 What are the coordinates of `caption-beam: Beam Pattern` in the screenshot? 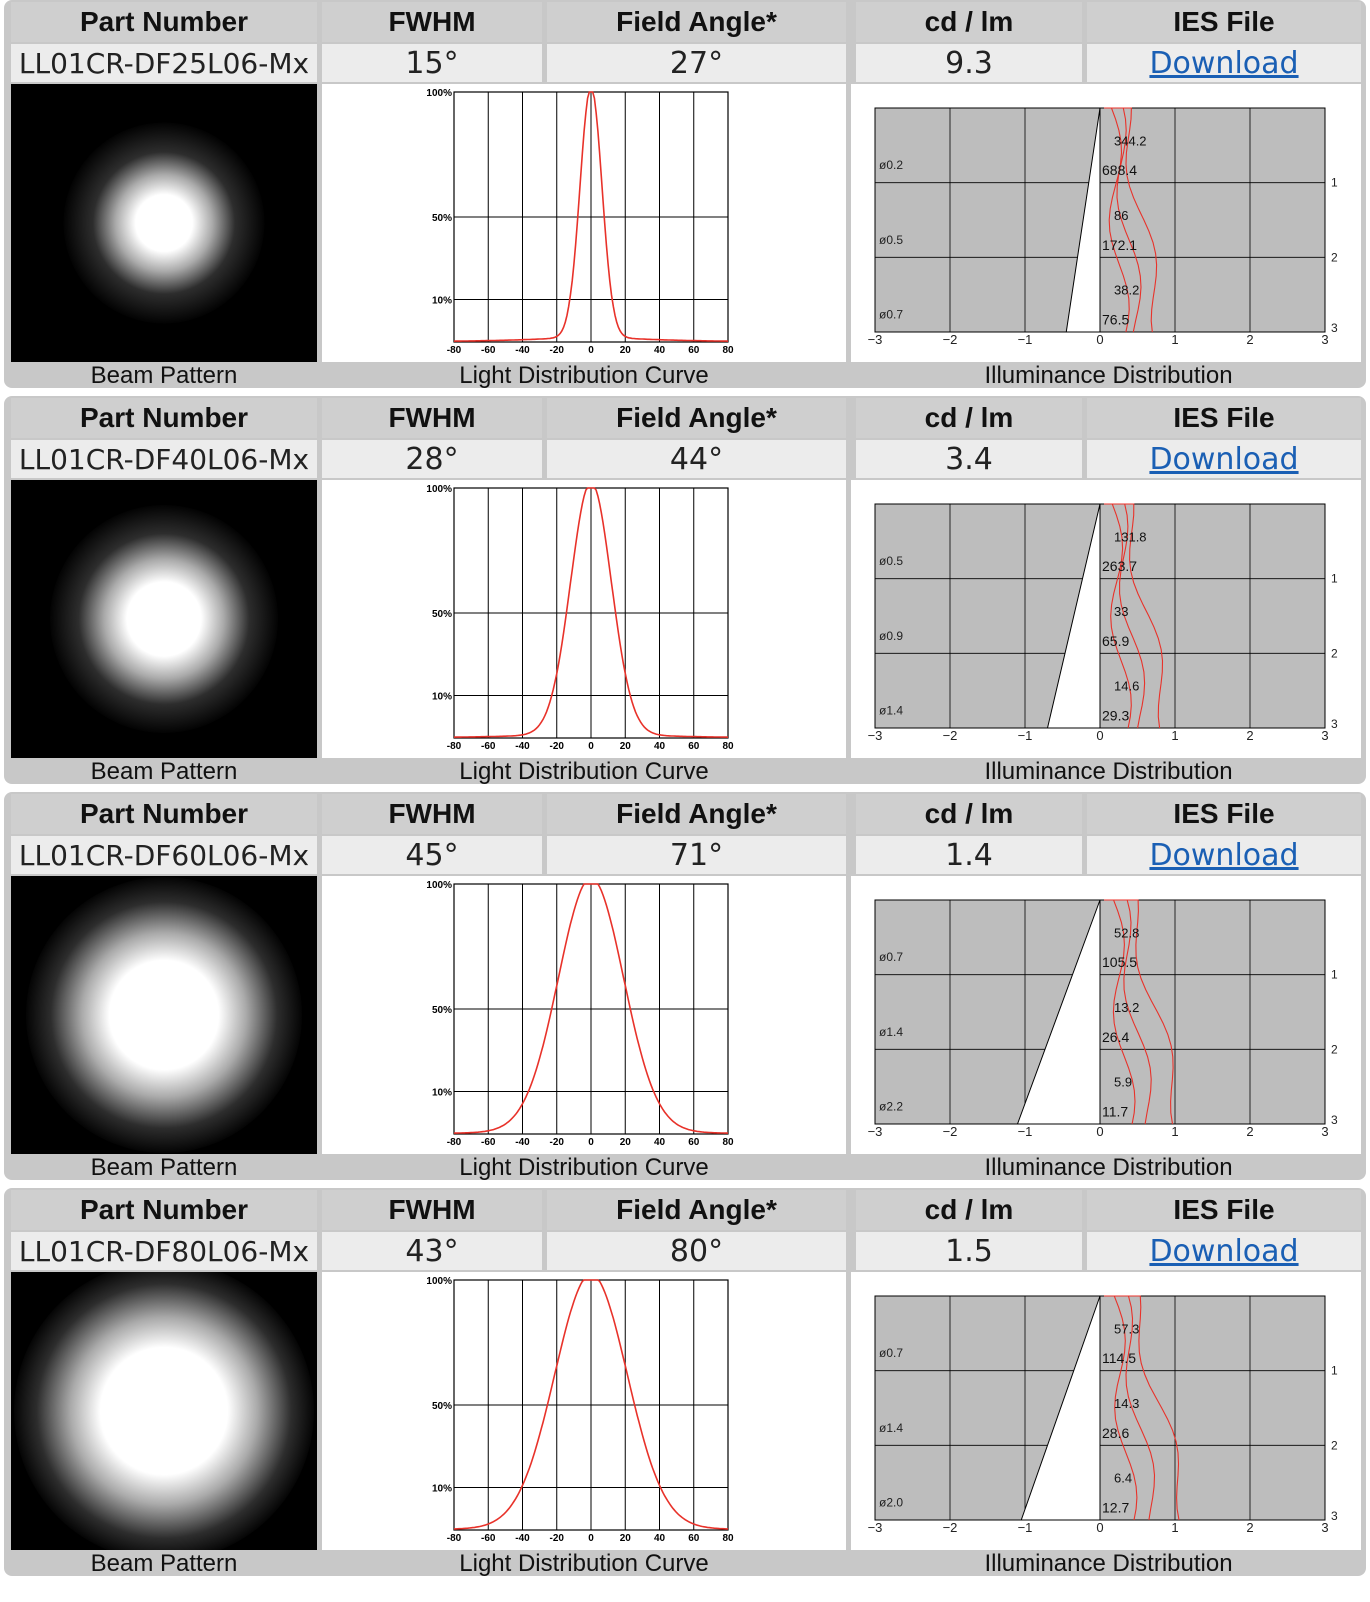 It's located at (164, 771).